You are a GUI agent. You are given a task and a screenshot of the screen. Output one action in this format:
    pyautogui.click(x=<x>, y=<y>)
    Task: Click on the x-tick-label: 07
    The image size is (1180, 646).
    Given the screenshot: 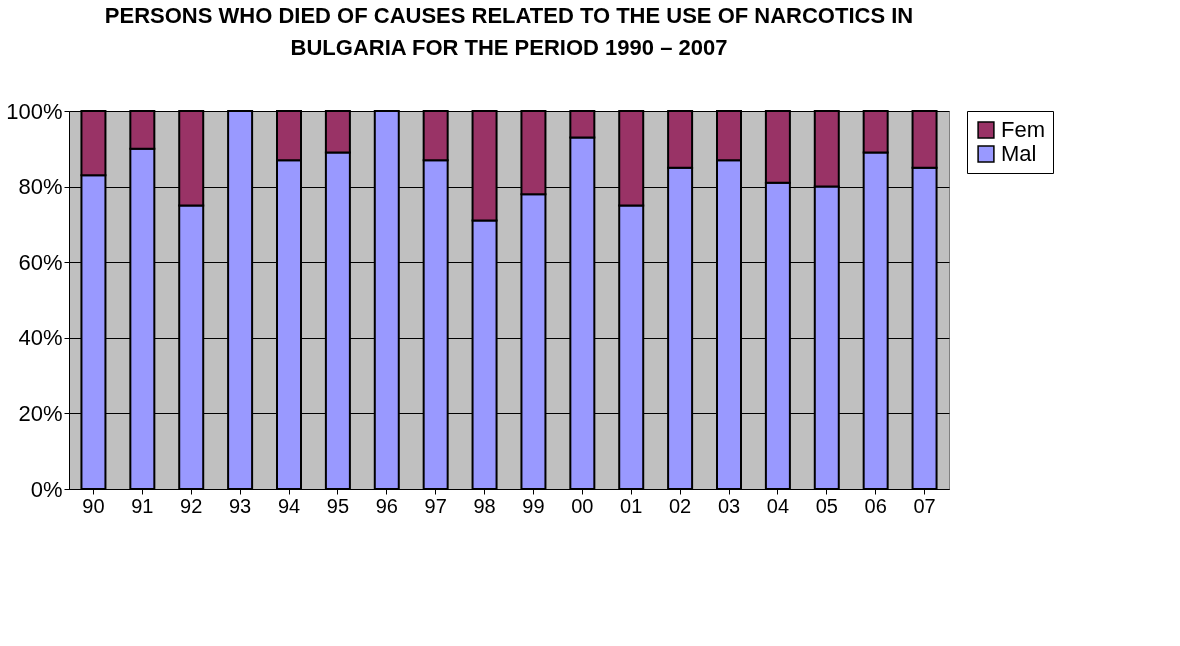 What is the action you would take?
    pyautogui.click(x=924, y=505)
    